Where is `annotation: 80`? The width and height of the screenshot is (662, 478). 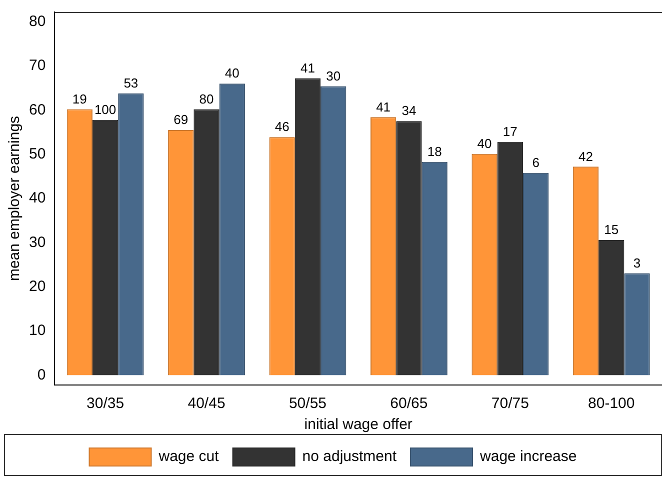 annotation: 80 is located at coordinates (206, 98).